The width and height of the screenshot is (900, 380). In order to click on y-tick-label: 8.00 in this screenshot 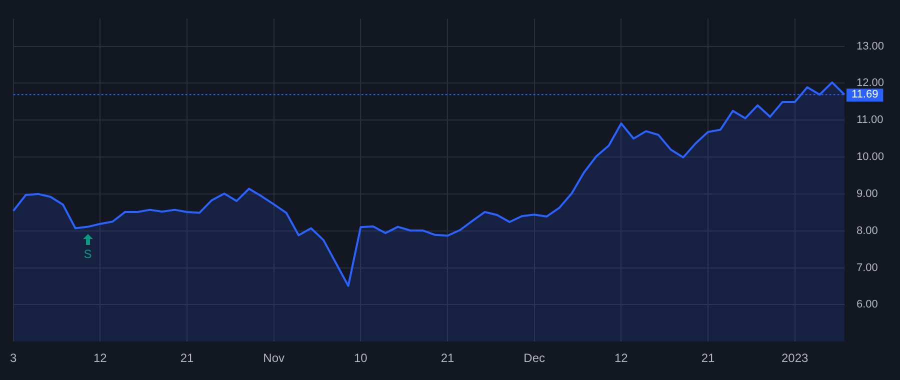, I will do `click(867, 230)`.